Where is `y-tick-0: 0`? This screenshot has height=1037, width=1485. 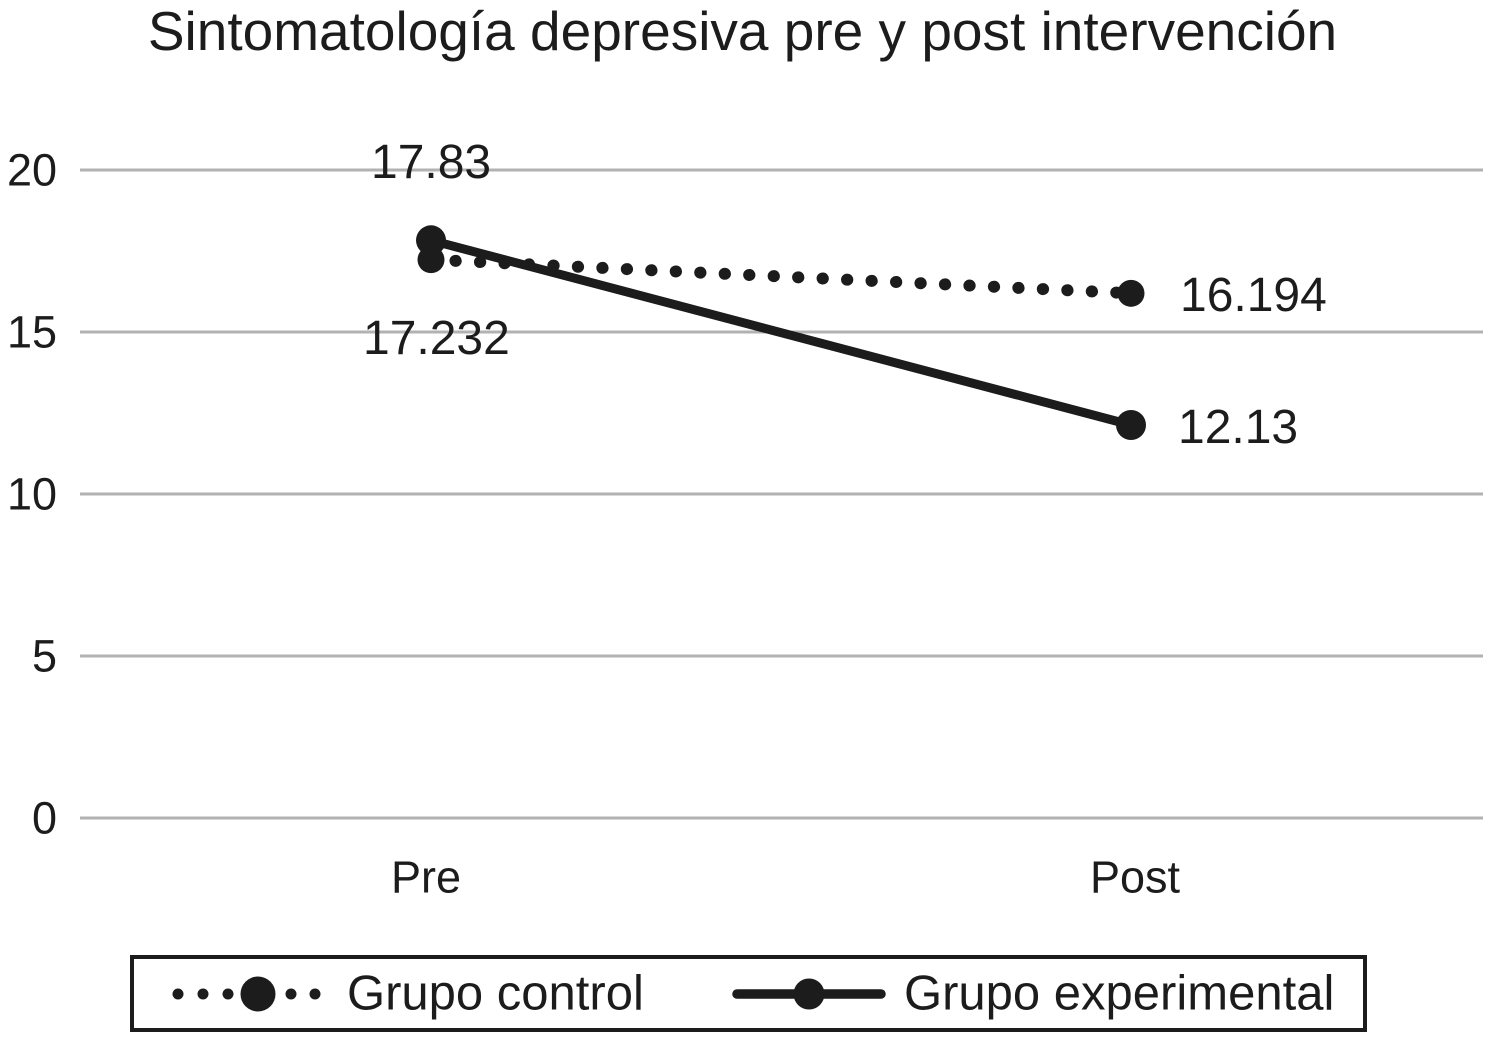
y-tick-0: 0 is located at coordinates (44, 818).